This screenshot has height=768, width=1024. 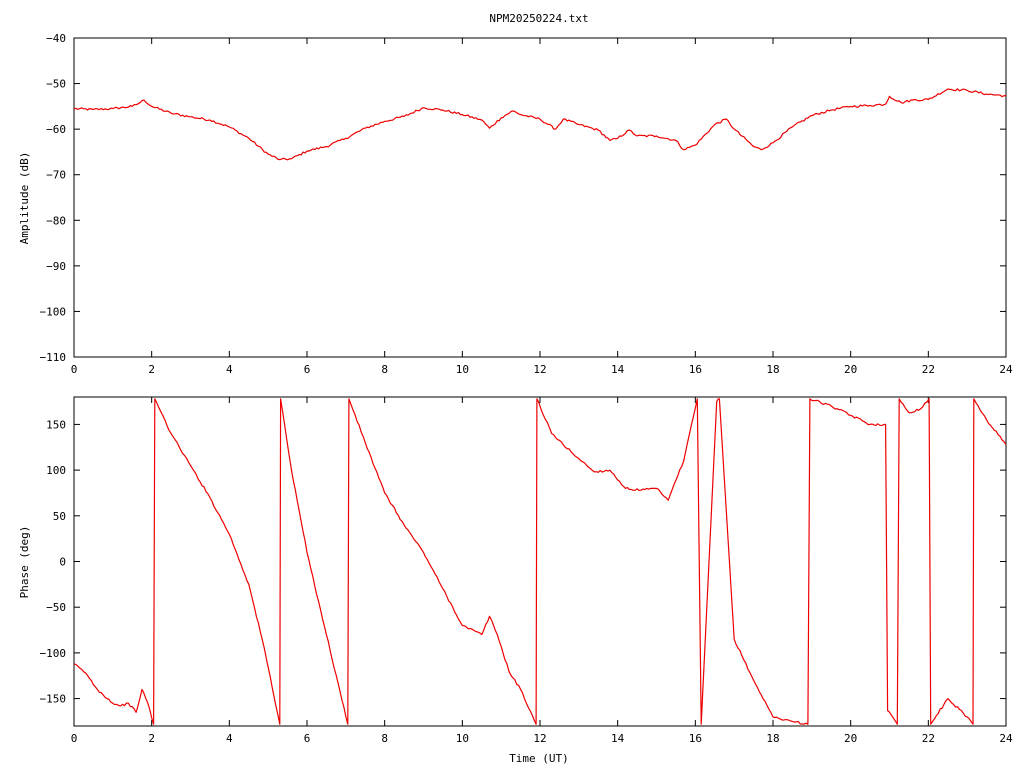 What do you see at coordinates (56, 266) in the screenshot?
I see `amplitude-y-tick-label: −90` at bounding box center [56, 266].